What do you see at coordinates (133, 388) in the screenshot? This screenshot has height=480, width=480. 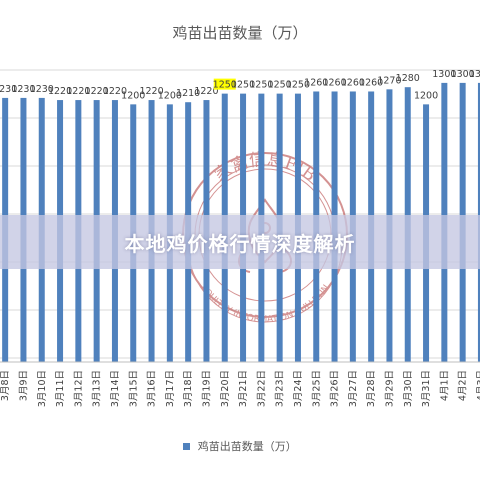 I see `x-tick-label: 3月15日` at bounding box center [133, 388].